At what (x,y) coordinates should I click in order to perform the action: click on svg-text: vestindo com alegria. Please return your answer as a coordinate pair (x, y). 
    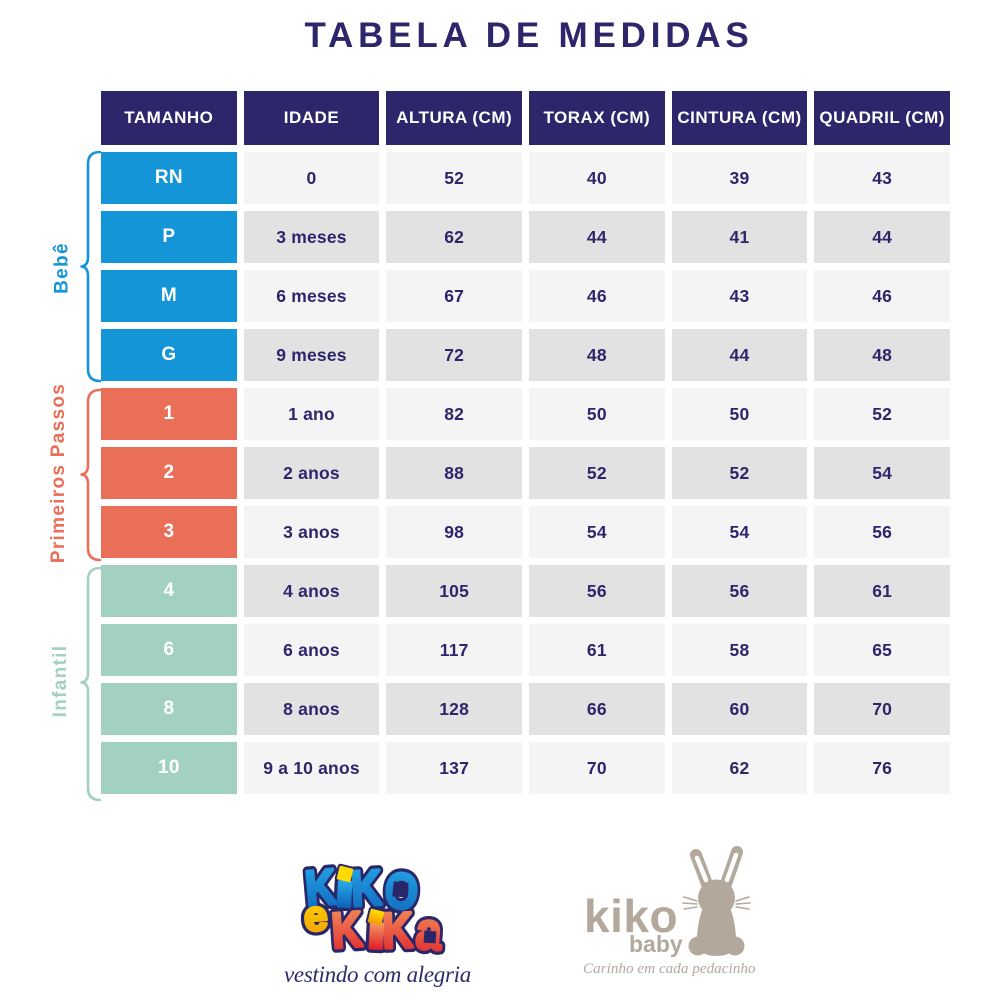
    Looking at the image, I should click on (377, 974).